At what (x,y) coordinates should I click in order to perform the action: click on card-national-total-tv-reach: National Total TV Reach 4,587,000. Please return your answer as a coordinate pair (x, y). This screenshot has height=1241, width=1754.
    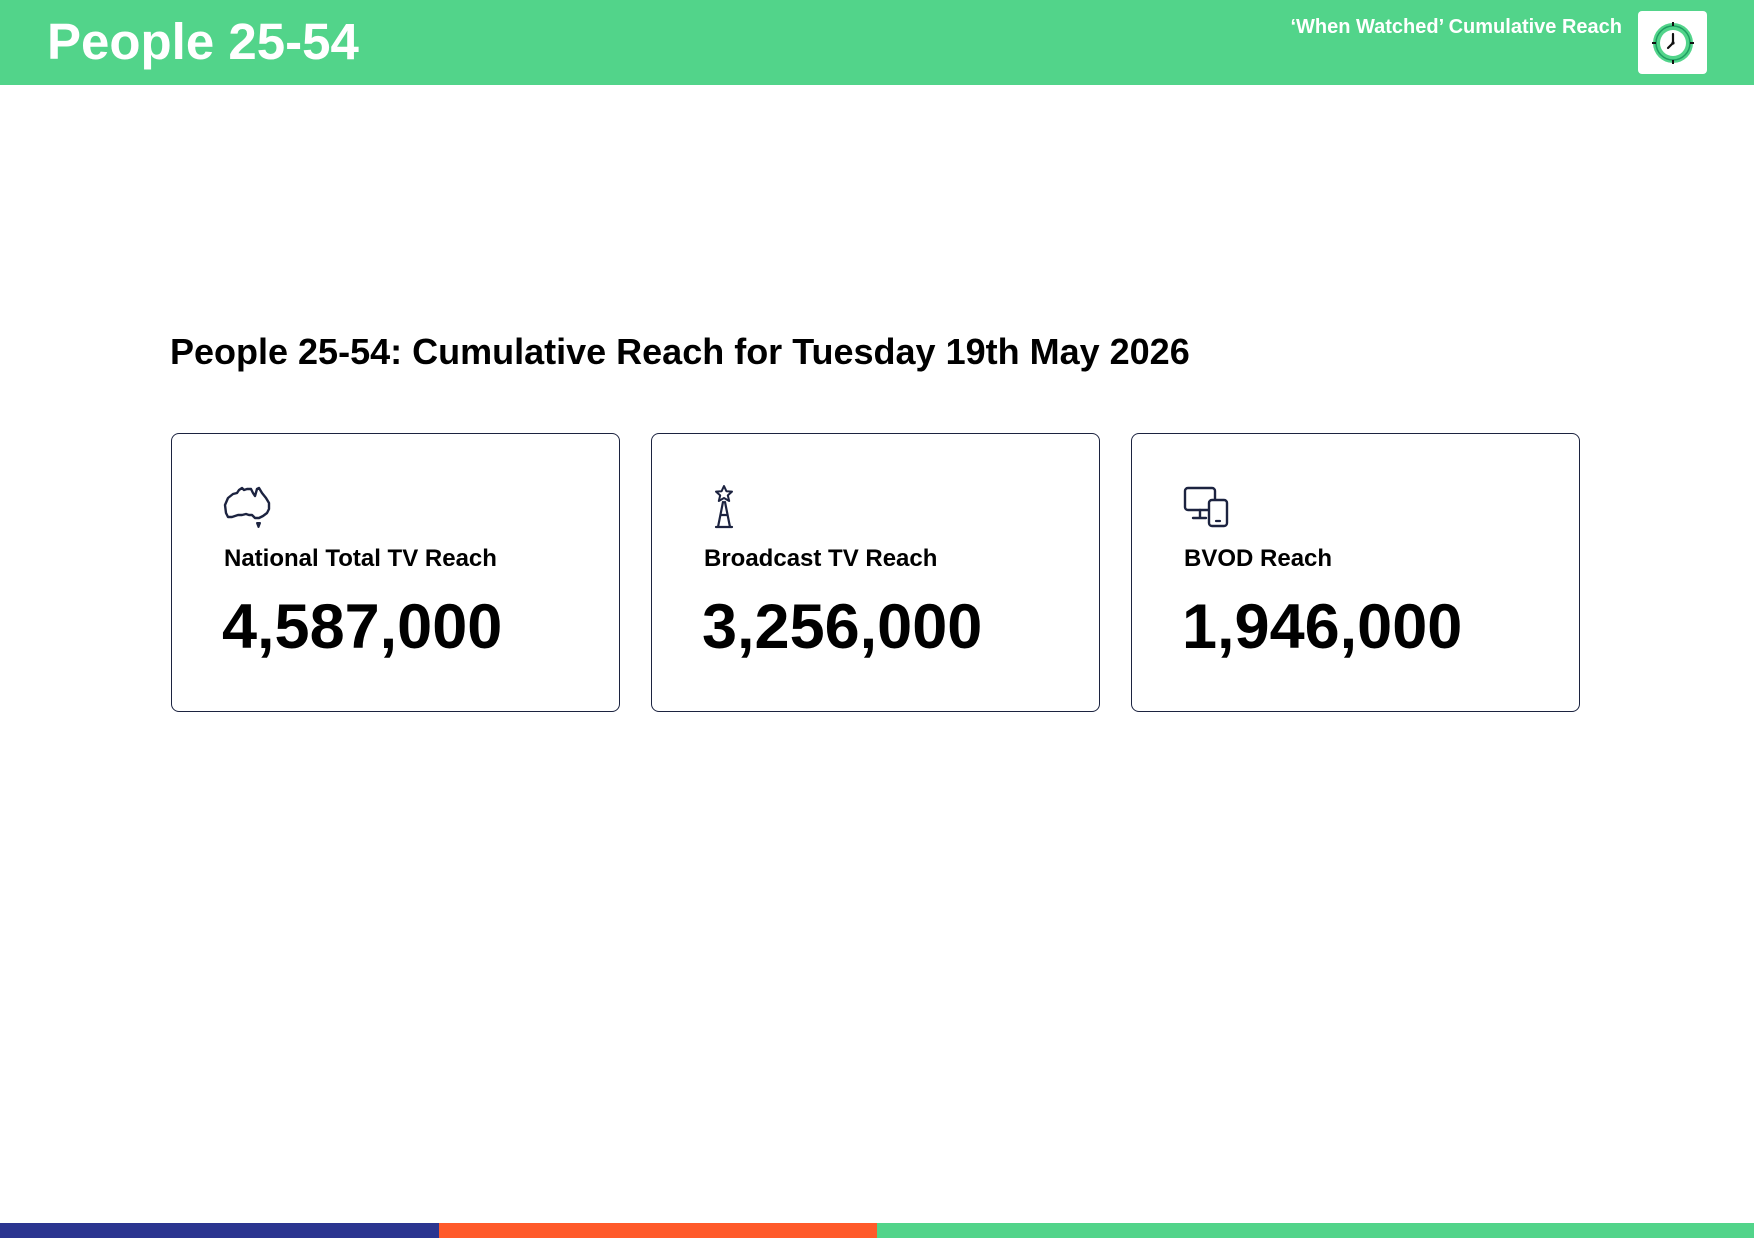
    Looking at the image, I should click on (395, 572).